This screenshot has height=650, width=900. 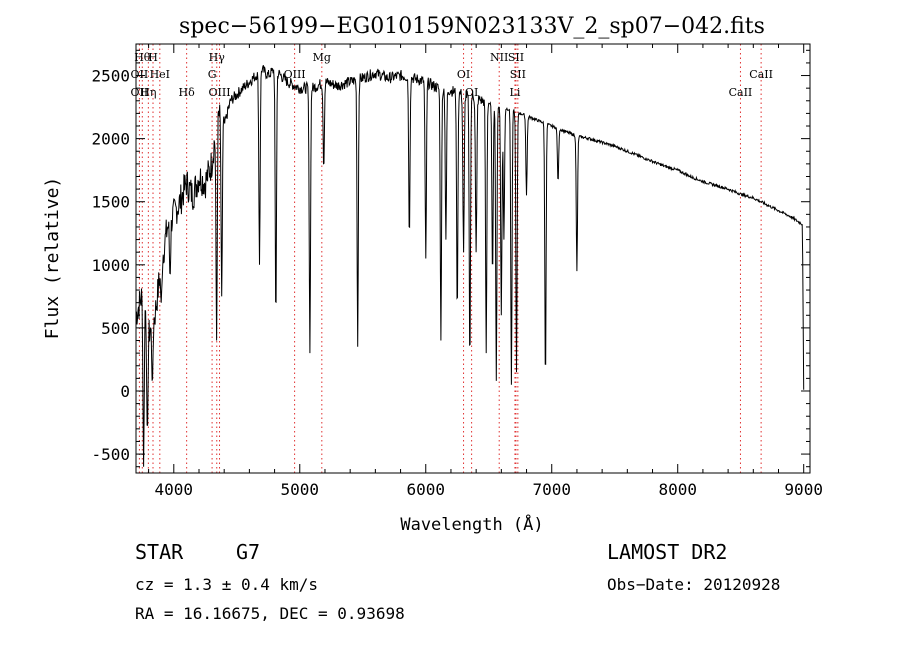 What do you see at coordinates (667, 552) in the screenshot?
I see `survey-name: LAMOST DR2` at bounding box center [667, 552].